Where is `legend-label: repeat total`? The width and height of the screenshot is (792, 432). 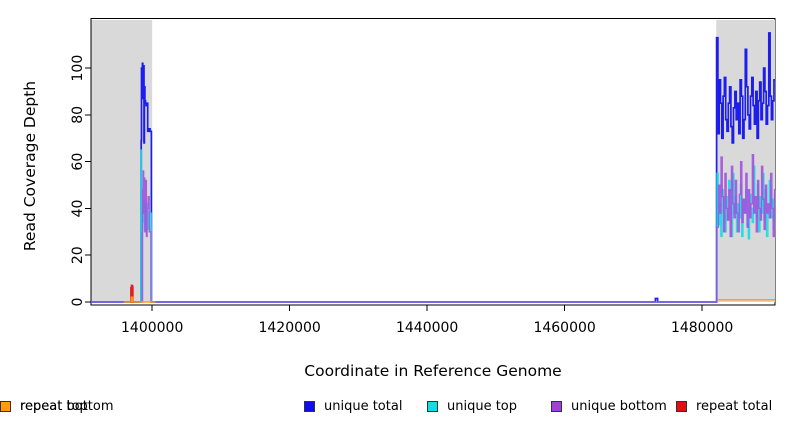 legend-label: repeat total is located at coordinates (734, 406).